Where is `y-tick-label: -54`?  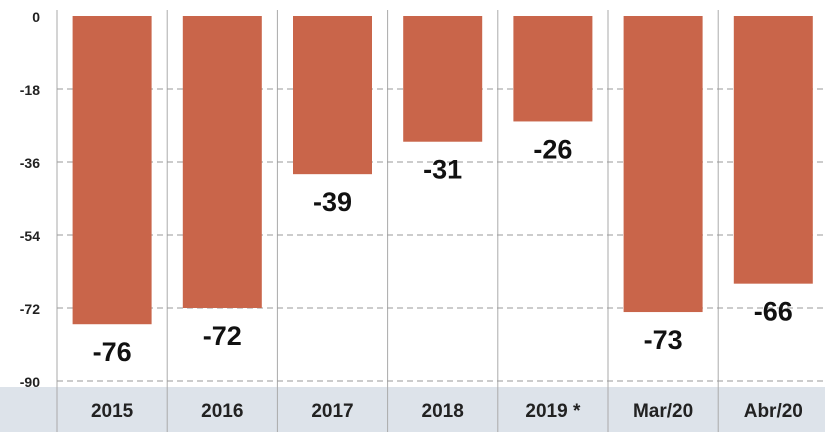 y-tick-label: -54 is located at coordinates (30, 236).